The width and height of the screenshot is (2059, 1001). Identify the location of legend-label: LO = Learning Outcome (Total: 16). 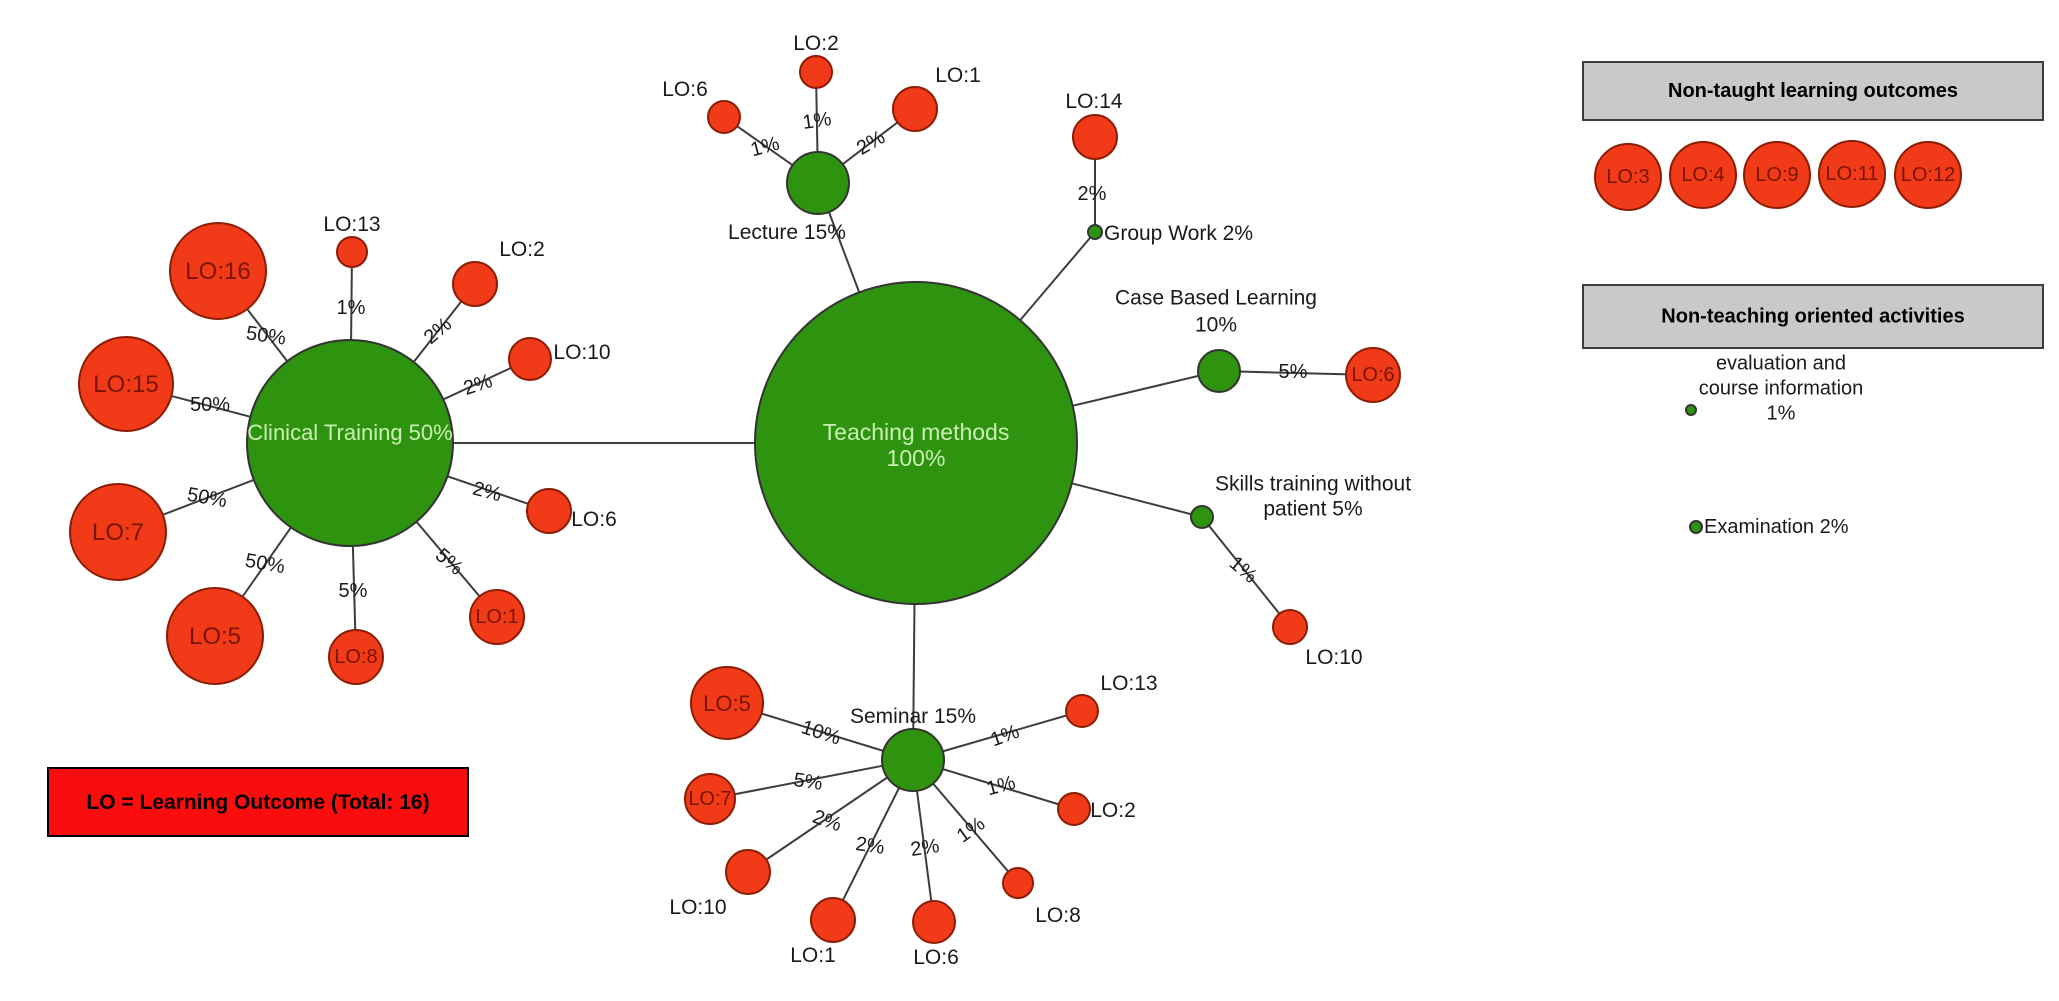
(257, 802).